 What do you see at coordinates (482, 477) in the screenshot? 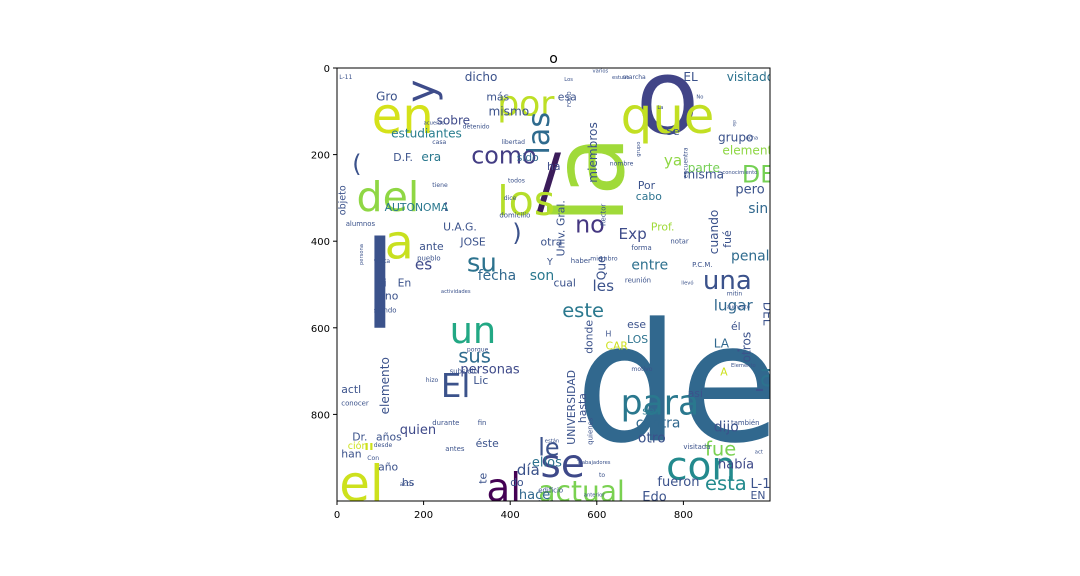
I see `word-167: te` at bounding box center [482, 477].